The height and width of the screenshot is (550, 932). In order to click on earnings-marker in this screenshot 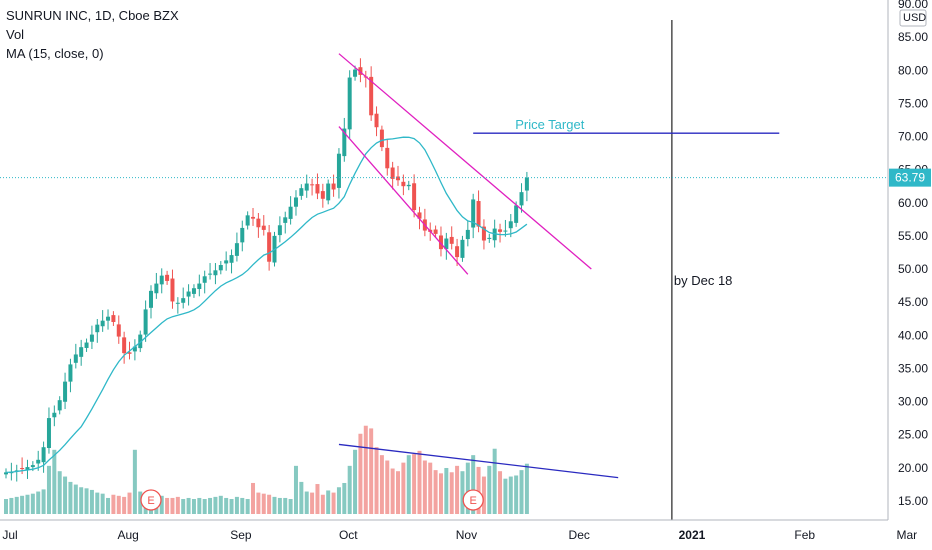, I will do `click(151, 500)`.